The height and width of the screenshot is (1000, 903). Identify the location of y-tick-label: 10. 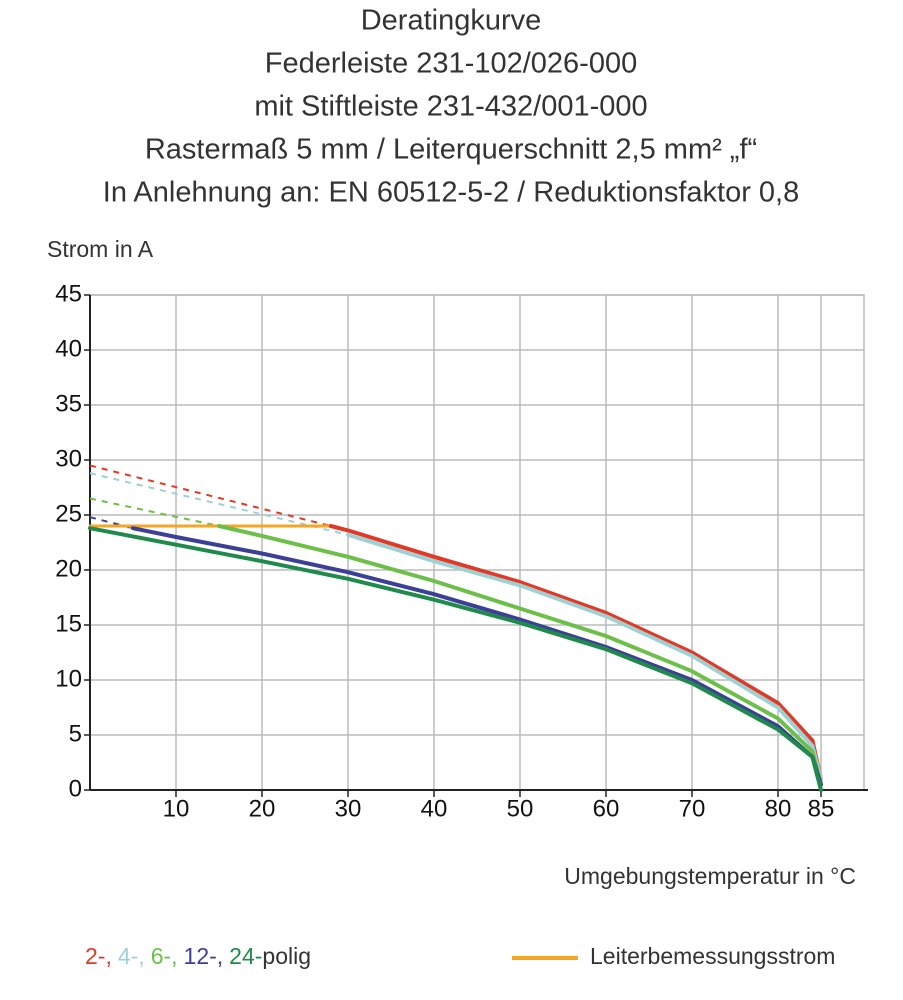
(68, 678).